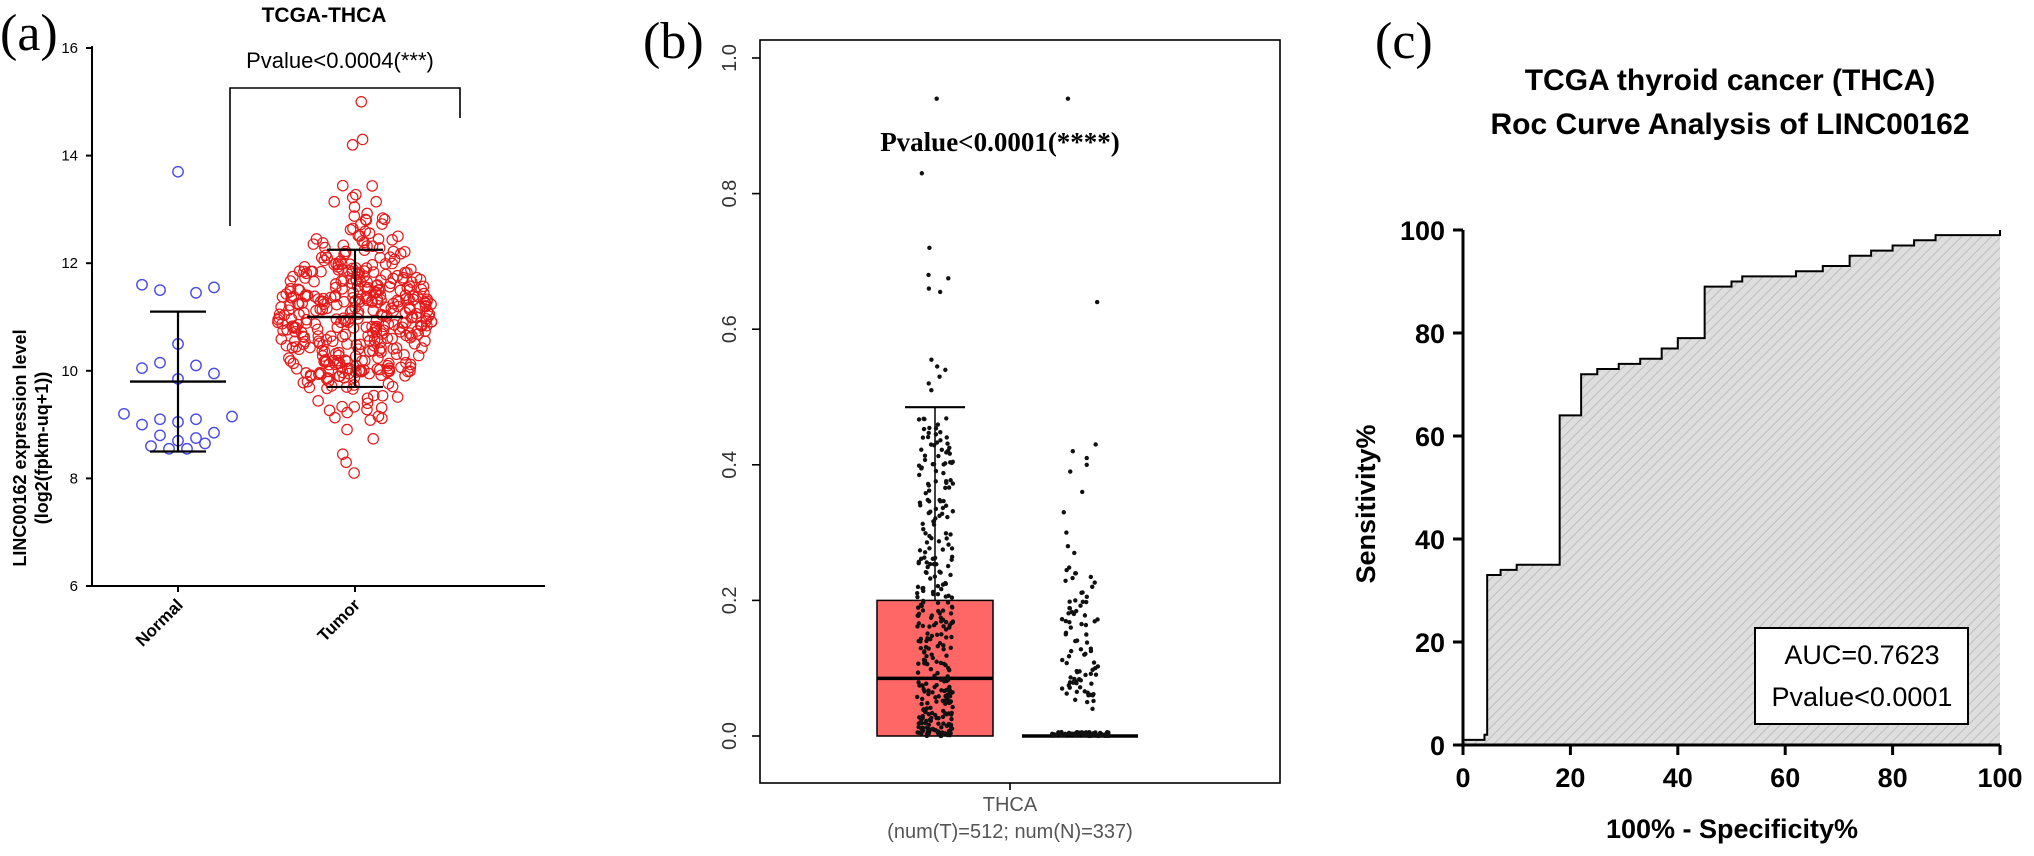 The image size is (2034, 856). I want to click on panel-b-boxes, so click(1007, 572).